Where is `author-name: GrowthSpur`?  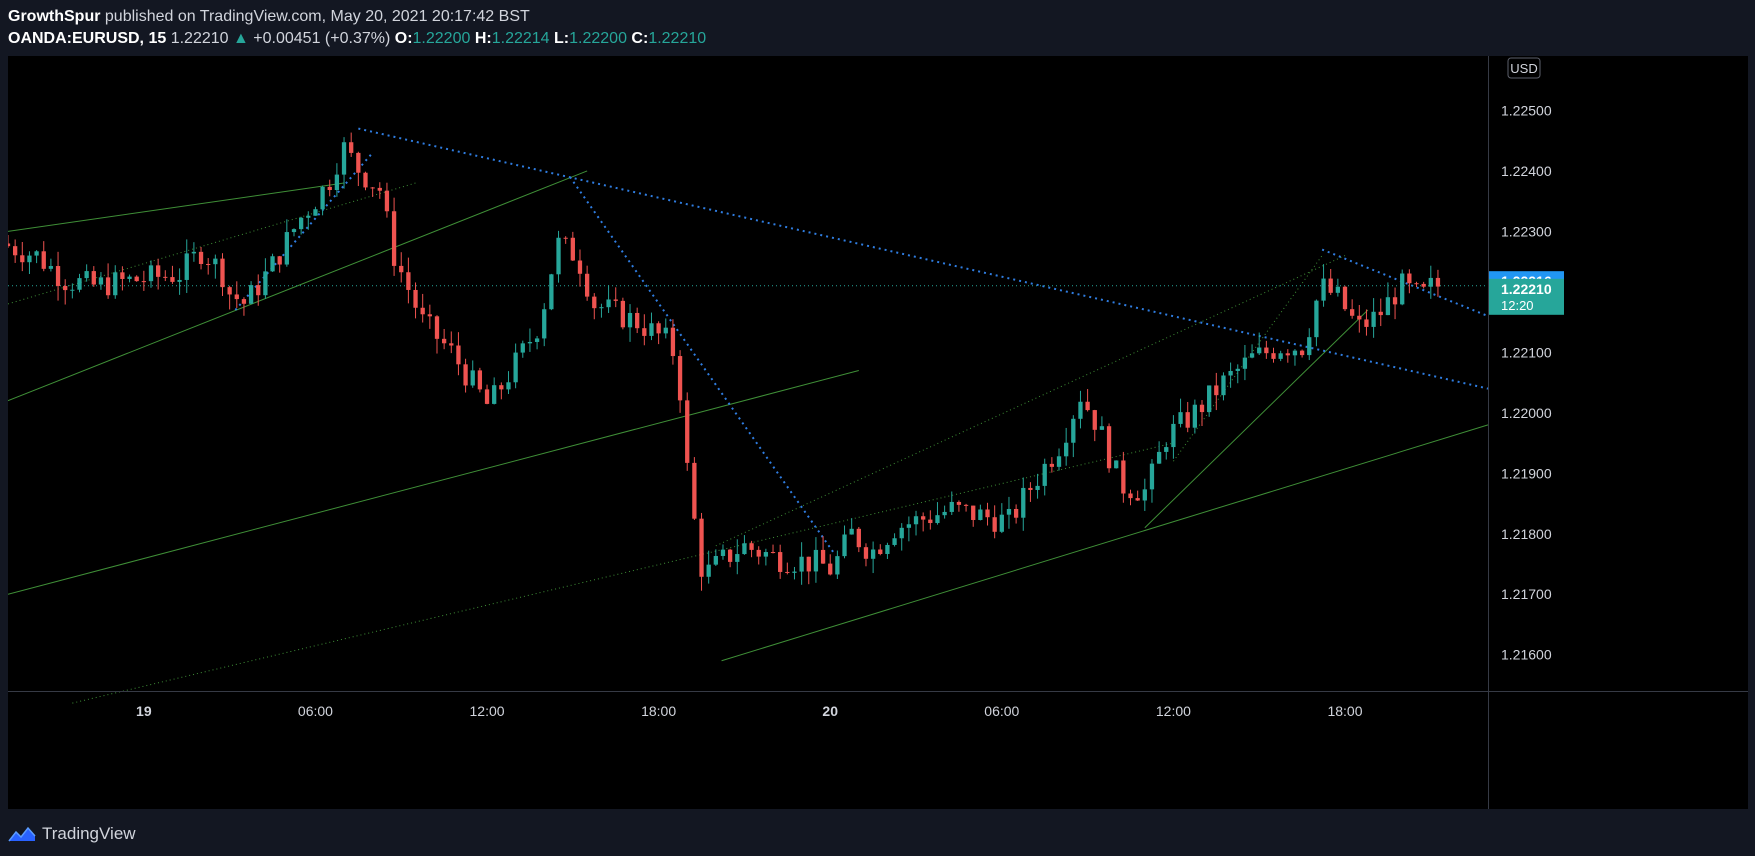
author-name: GrowthSpur is located at coordinates (54, 16).